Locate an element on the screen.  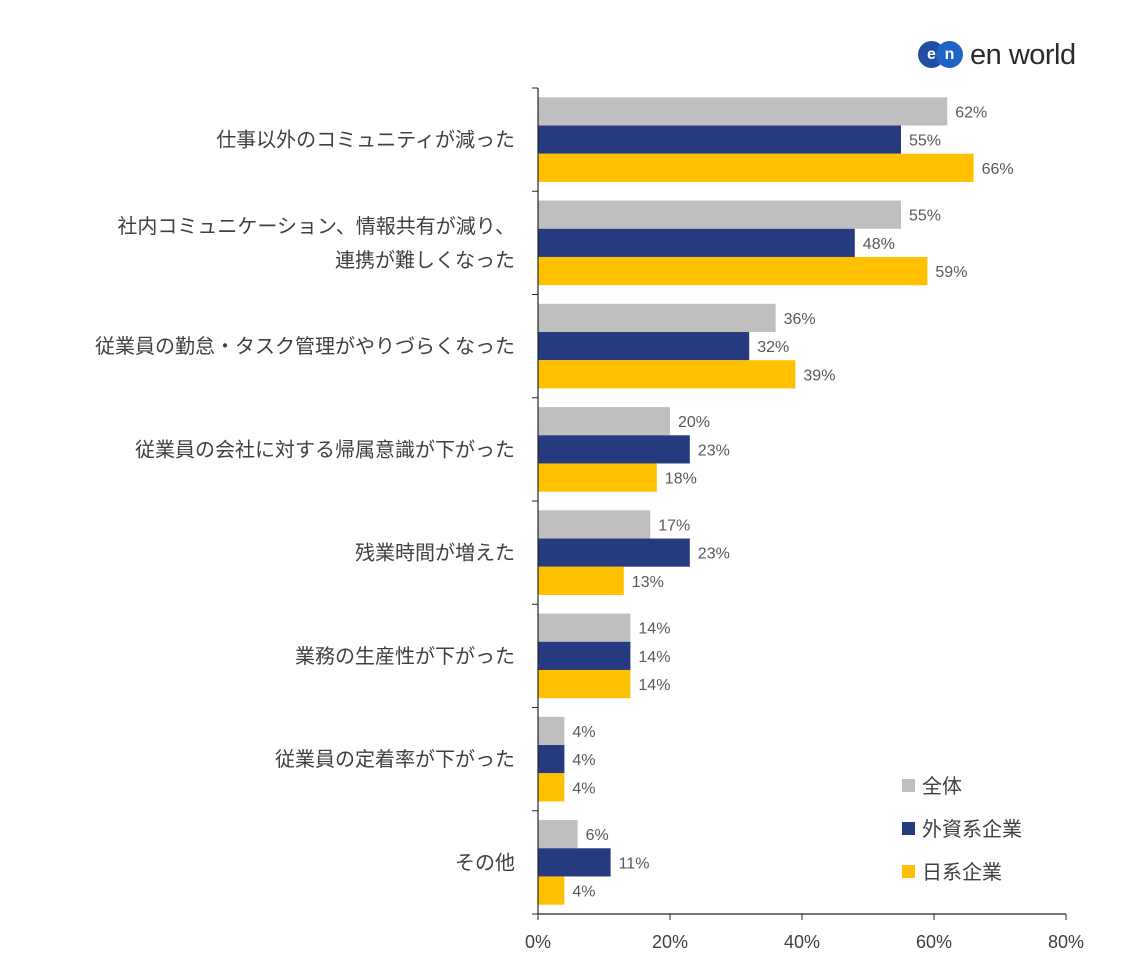
enworld-logo-mark: e n is located at coordinates (942, 55).